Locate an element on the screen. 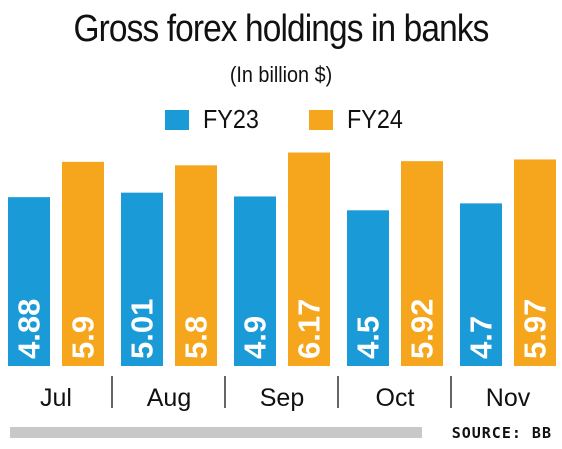 This screenshot has height=449, width=562. bar-value-label: 4.9 is located at coordinates (255, 337).